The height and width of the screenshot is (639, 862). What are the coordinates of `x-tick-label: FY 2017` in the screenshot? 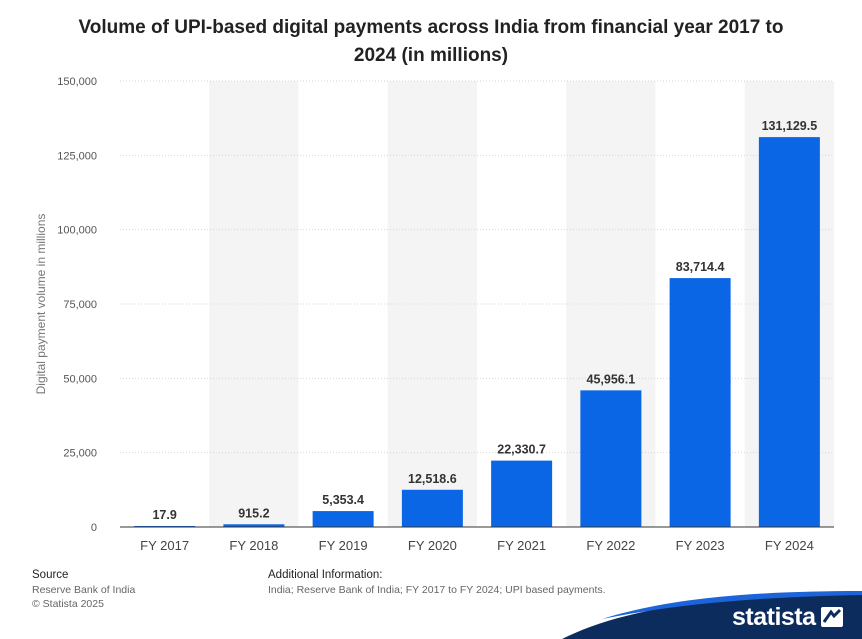 It's located at (164, 545).